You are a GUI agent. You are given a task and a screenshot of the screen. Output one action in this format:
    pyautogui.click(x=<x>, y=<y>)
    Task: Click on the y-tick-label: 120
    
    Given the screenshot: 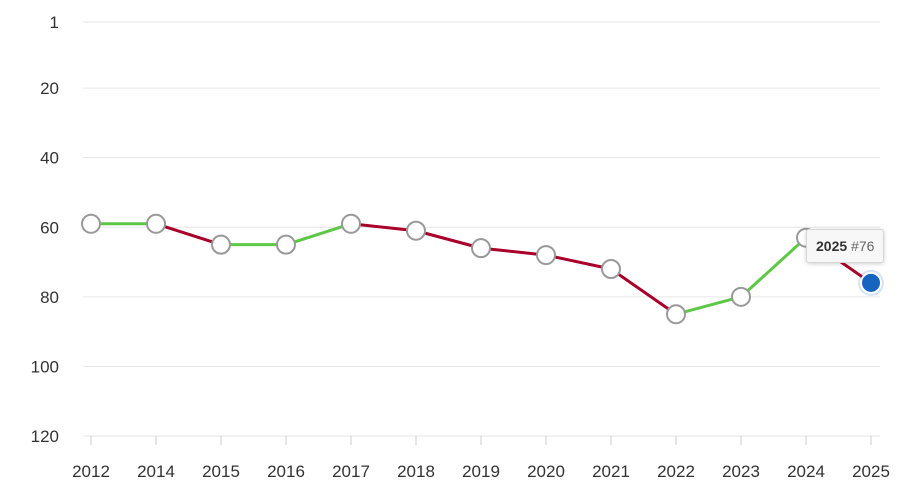 What is the action you would take?
    pyautogui.click(x=45, y=436)
    